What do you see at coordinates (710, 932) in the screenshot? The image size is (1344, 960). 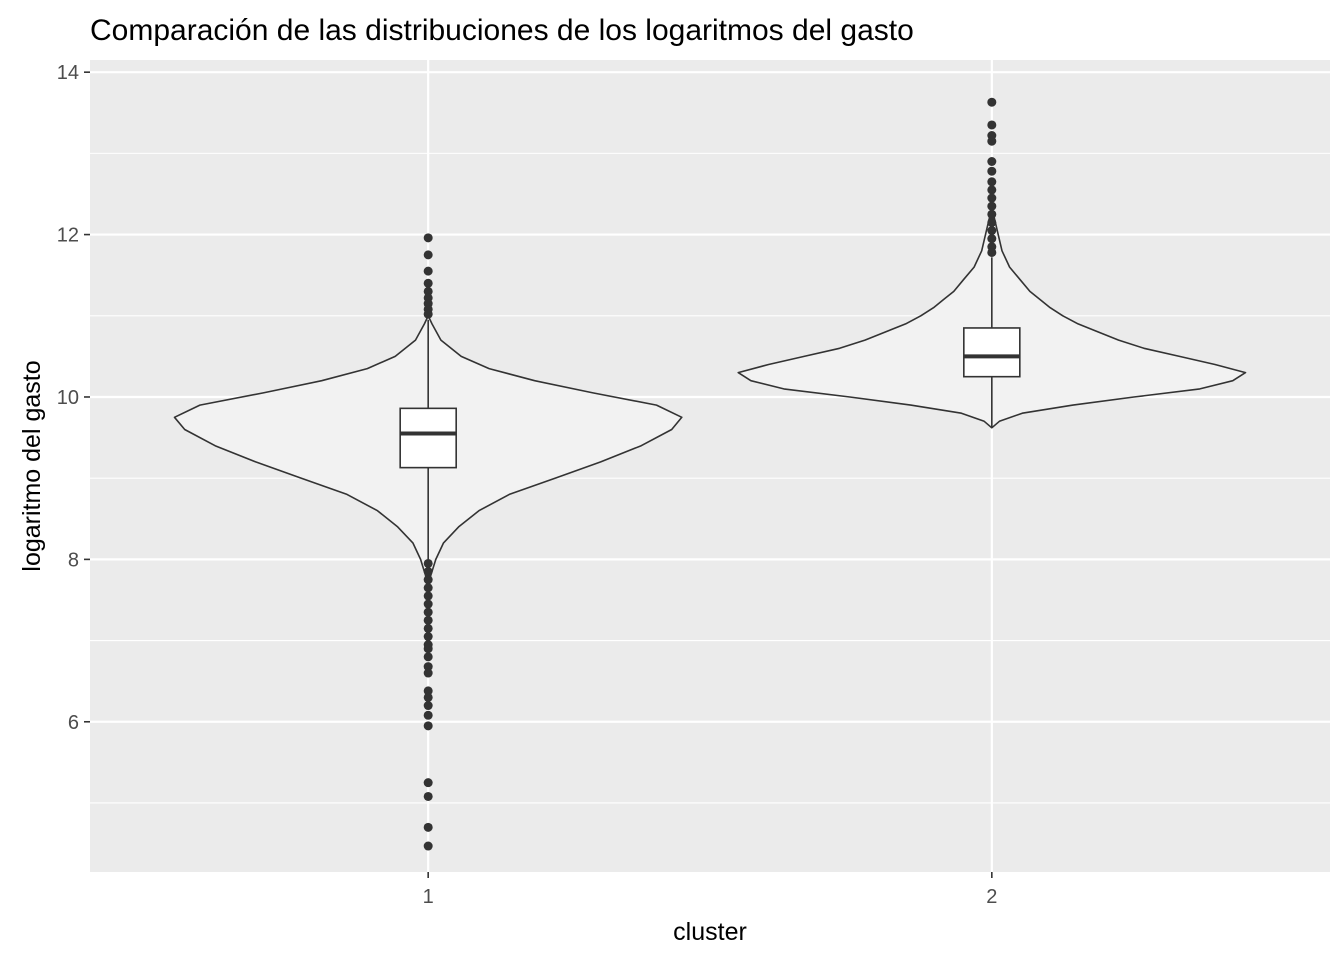 I see `x-axis-title: cluster` at bounding box center [710, 932].